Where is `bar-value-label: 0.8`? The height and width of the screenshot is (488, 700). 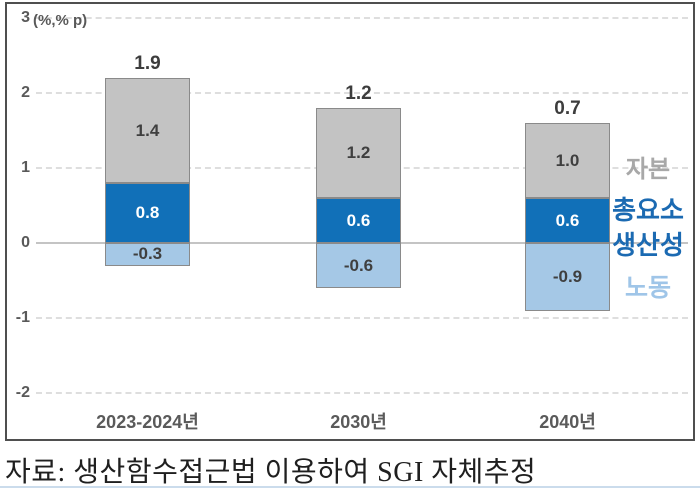 bar-value-label: 0.8 is located at coordinates (147, 212).